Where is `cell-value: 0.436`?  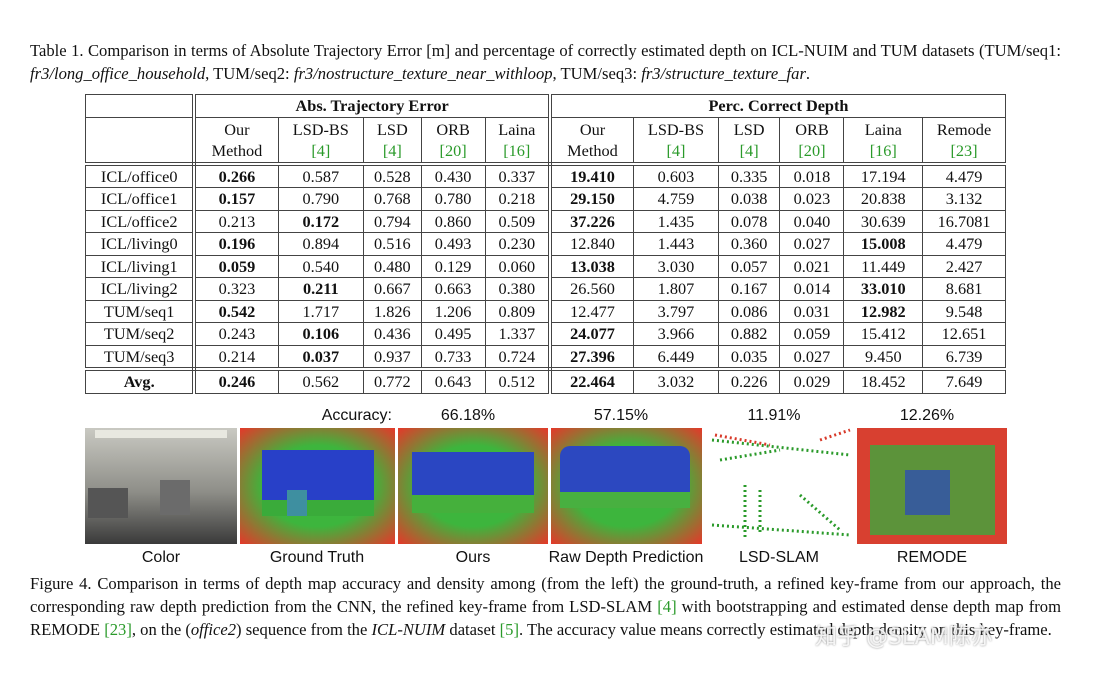 cell-value: 0.436 is located at coordinates (392, 334).